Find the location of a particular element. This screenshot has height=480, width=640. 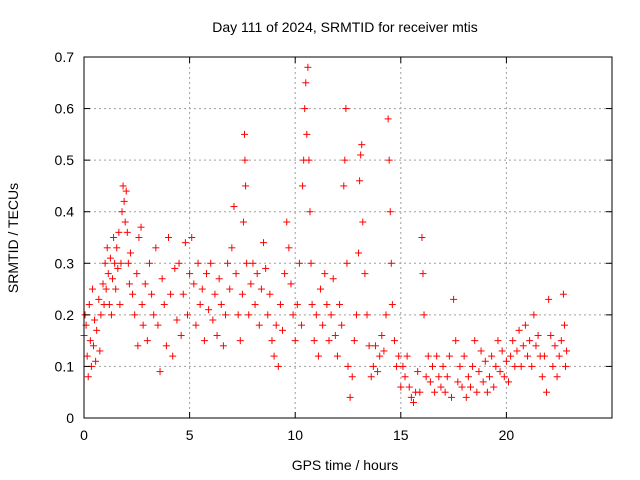

y-tick-label: 0.7 is located at coordinates (65, 57).